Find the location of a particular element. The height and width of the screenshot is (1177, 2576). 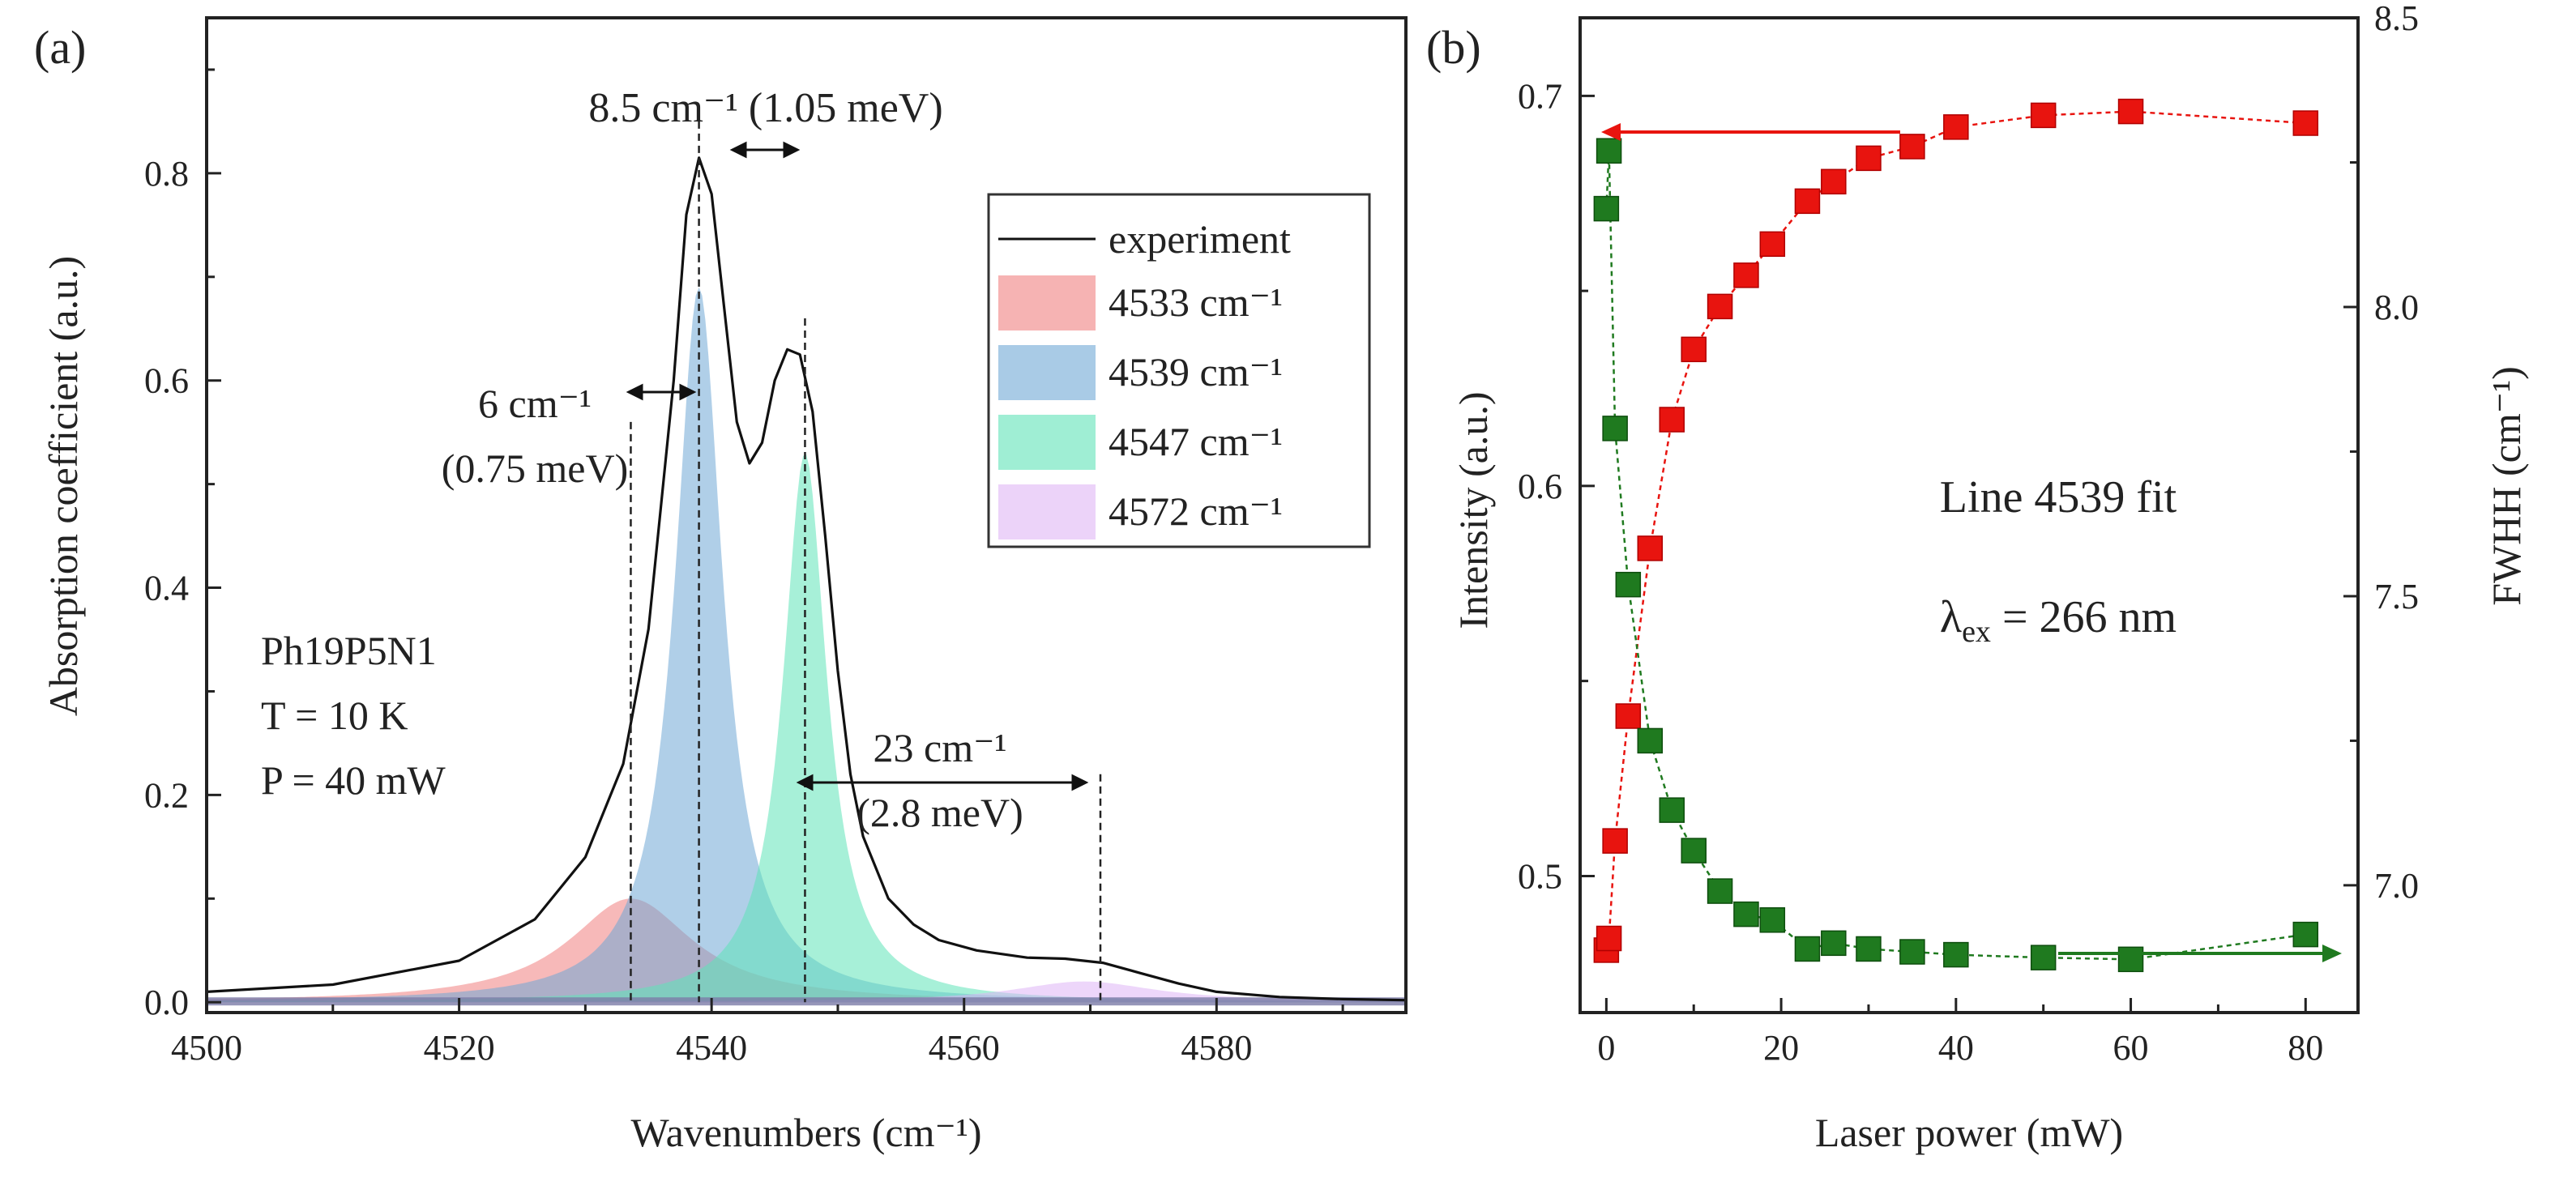

a-xtick-label-0: 4500 is located at coordinates (206, 1048).